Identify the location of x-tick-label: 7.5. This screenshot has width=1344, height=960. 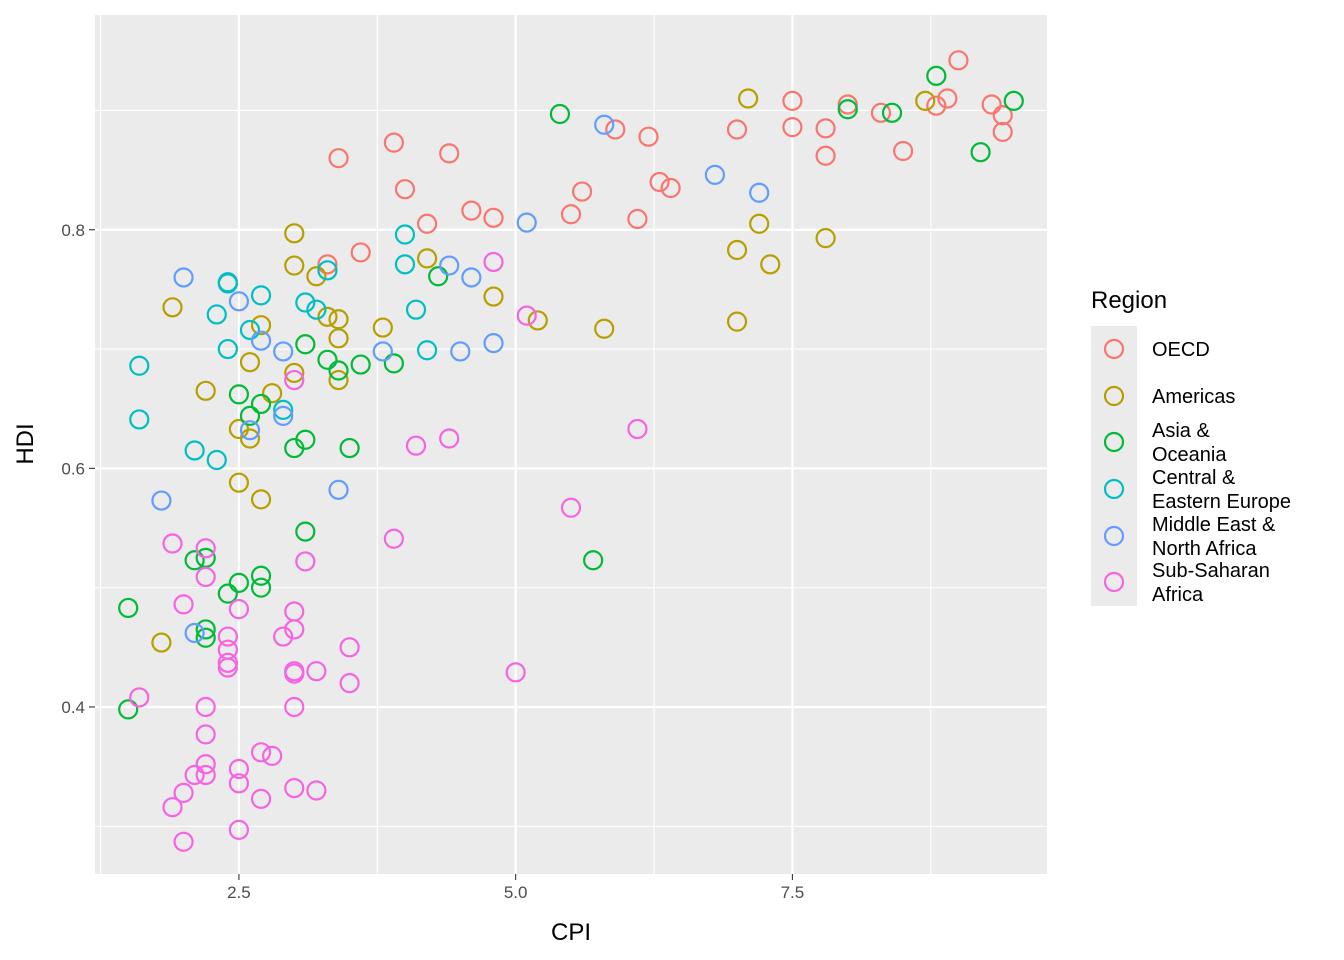
(793, 892).